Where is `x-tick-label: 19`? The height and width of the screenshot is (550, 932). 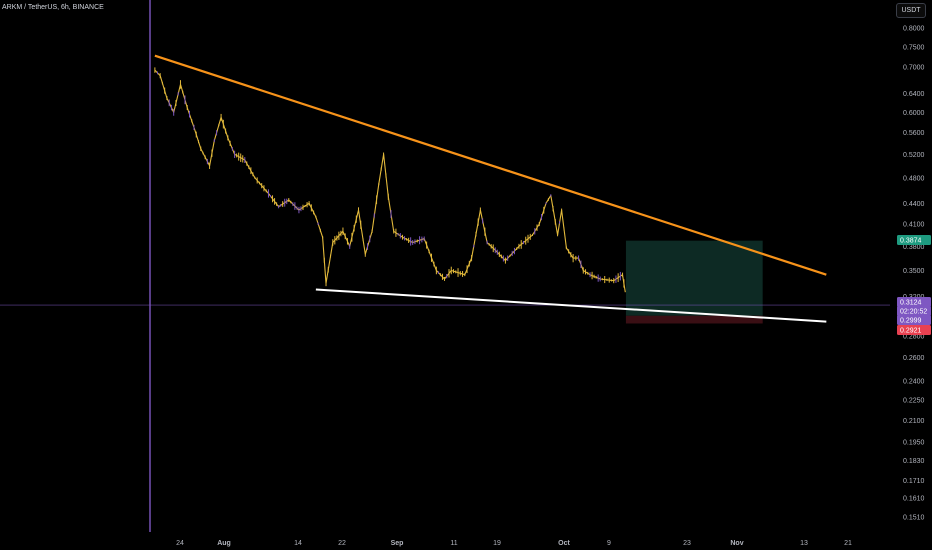
x-tick-label: 19 is located at coordinates (497, 543).